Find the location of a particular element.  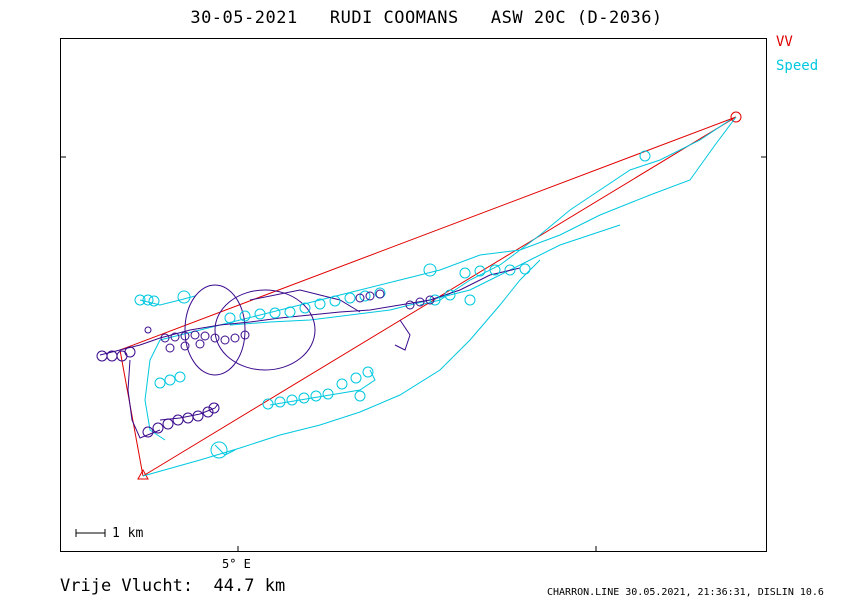

legend-vv: VV is located at coordinates (784, 42).